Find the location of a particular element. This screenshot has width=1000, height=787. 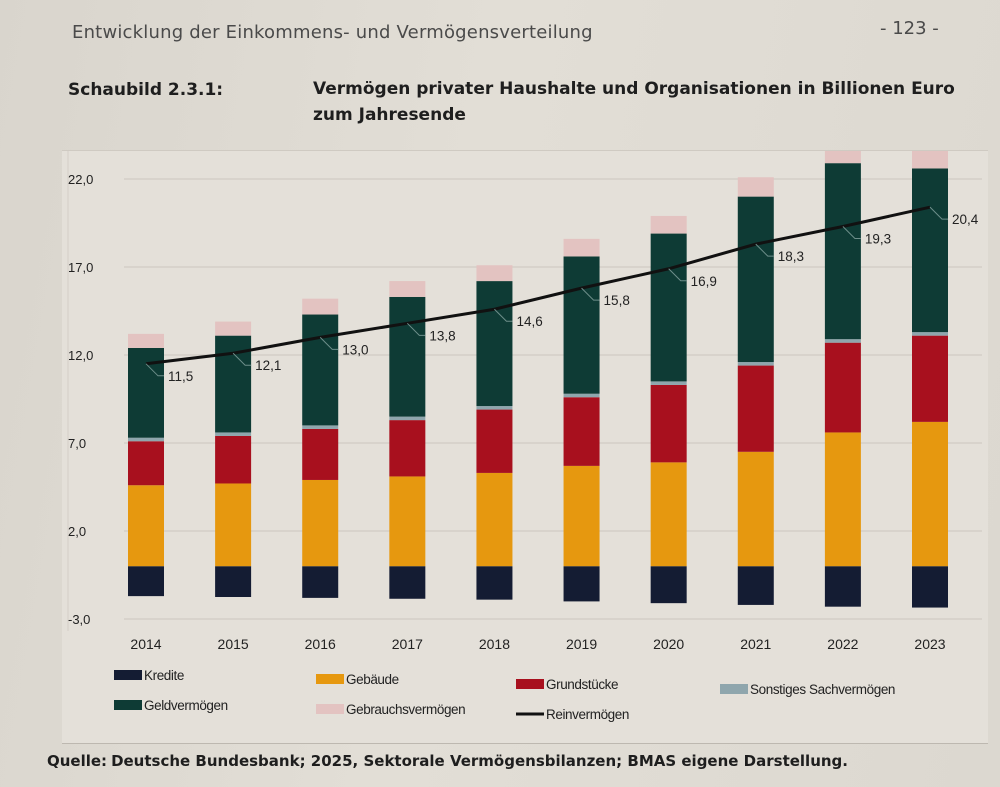

x-tick-label: 2022 is located at coordinates (842, 644).